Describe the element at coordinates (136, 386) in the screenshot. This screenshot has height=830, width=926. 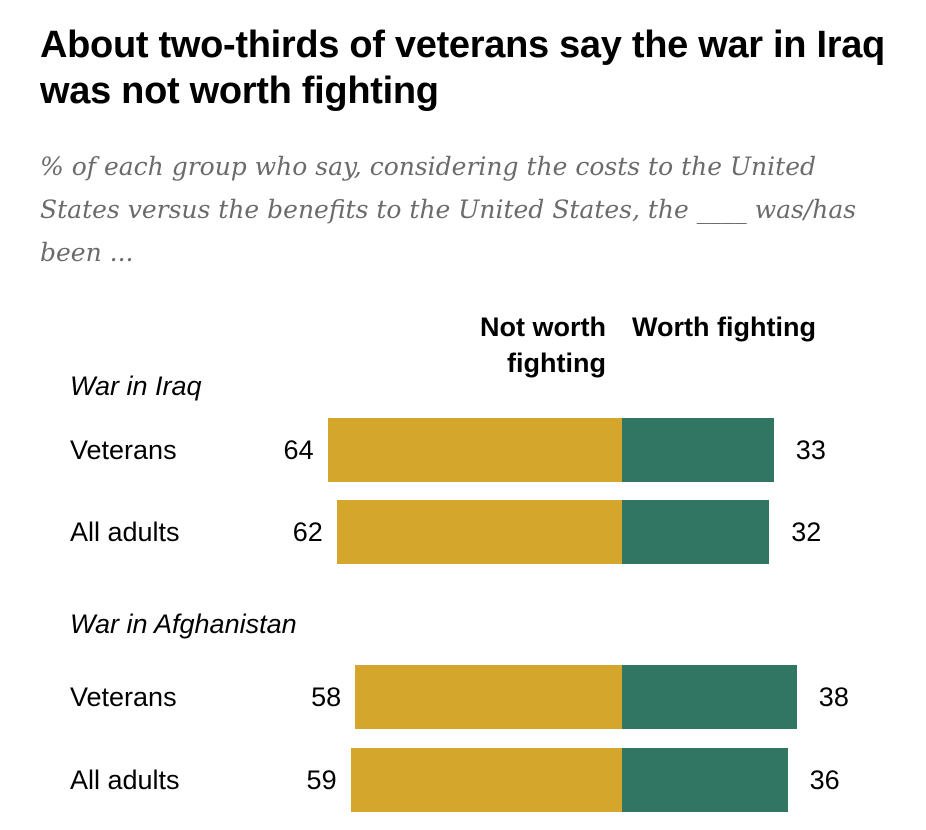
I see `group-label: War in Iraq` at that location.